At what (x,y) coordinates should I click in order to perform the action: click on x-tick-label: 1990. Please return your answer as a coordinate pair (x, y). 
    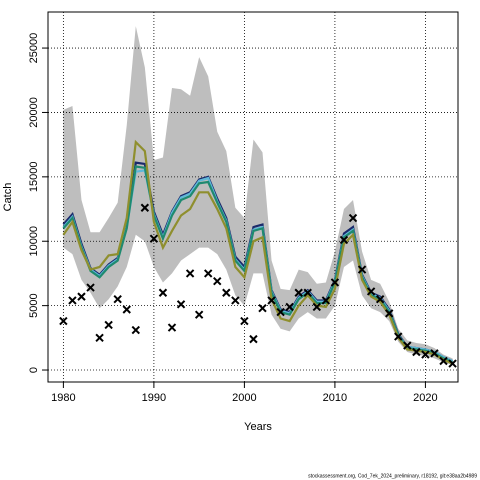
    Looking at the image, I should click on (154, 398).